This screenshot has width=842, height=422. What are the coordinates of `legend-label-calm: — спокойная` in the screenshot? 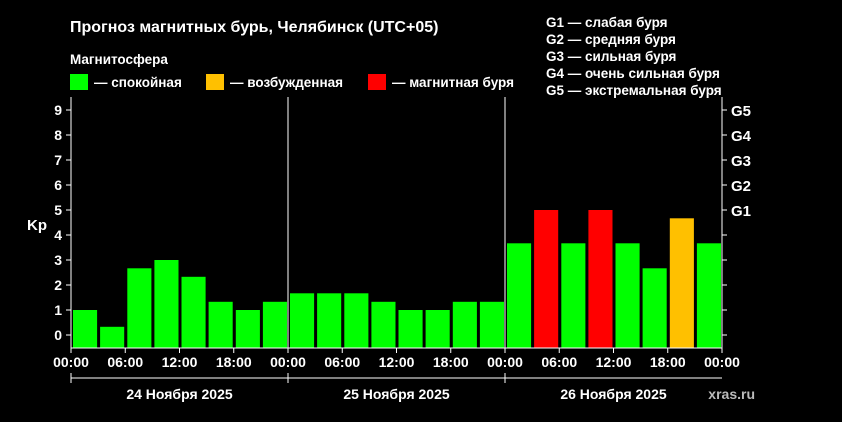 It's located at (138, 82).